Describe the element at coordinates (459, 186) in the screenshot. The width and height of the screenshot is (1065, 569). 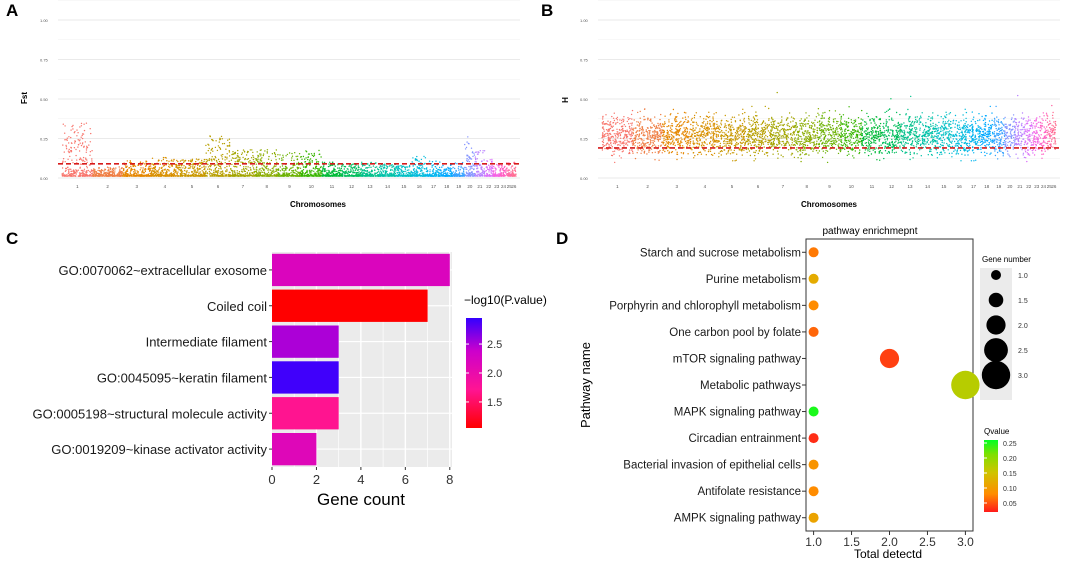
I see `chart-a-xtick-label: 19` at that location.